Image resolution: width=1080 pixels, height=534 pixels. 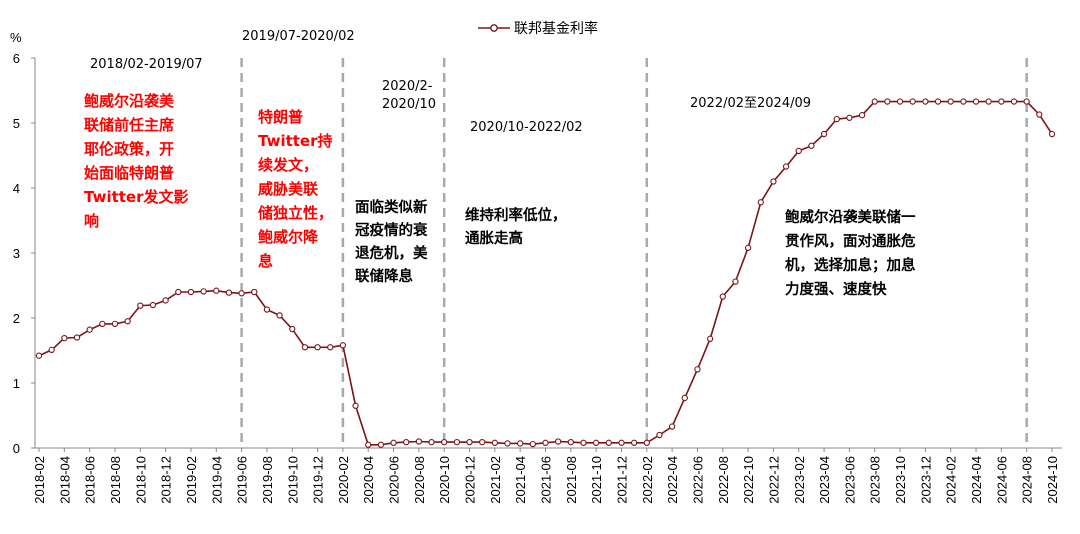 I want to click on x-tick-label: 2018-06, so click(x=90, y=480).